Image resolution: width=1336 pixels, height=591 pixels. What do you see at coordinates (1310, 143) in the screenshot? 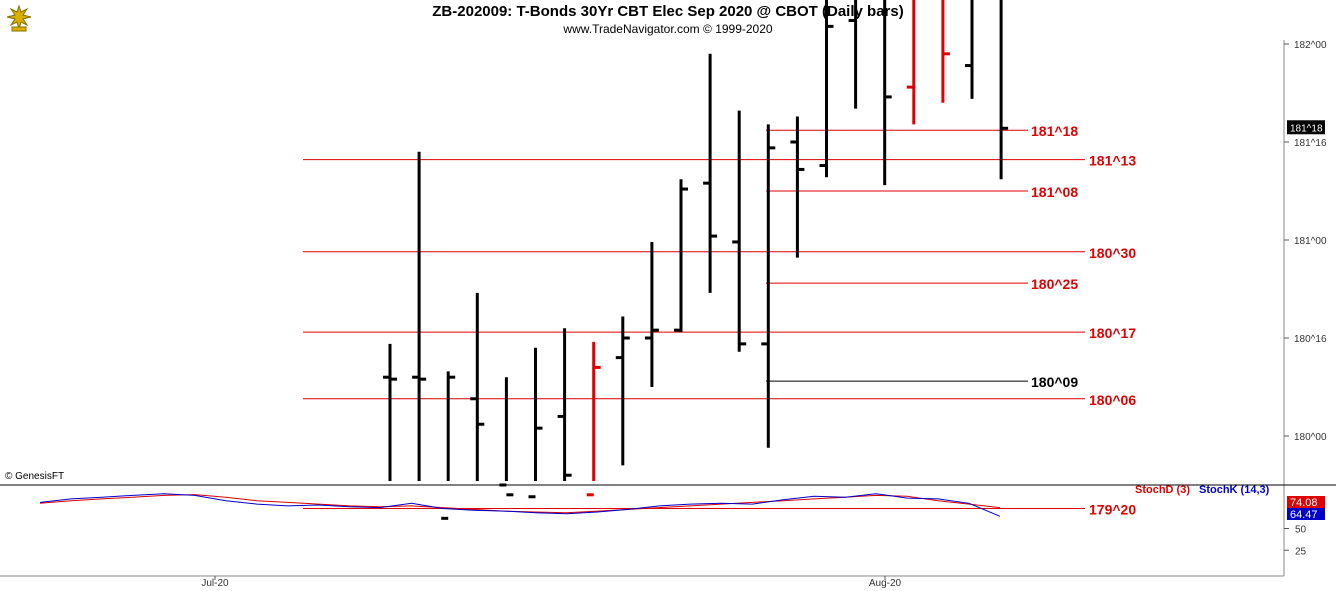
I see `price-tick-label: 181^16` at bounding box center [1310, 143].